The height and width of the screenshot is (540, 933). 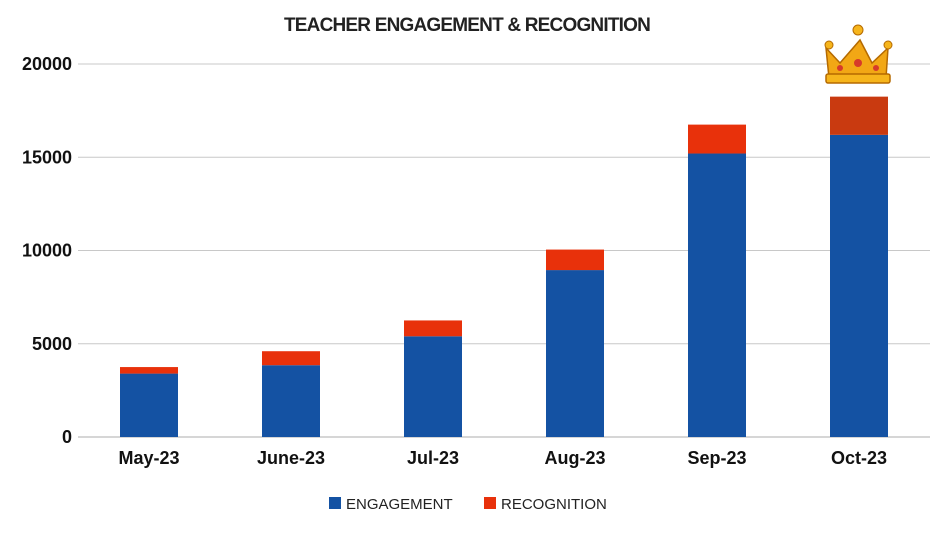 I want to click on y-tick-label: 15000, so click(x=47, y=157).